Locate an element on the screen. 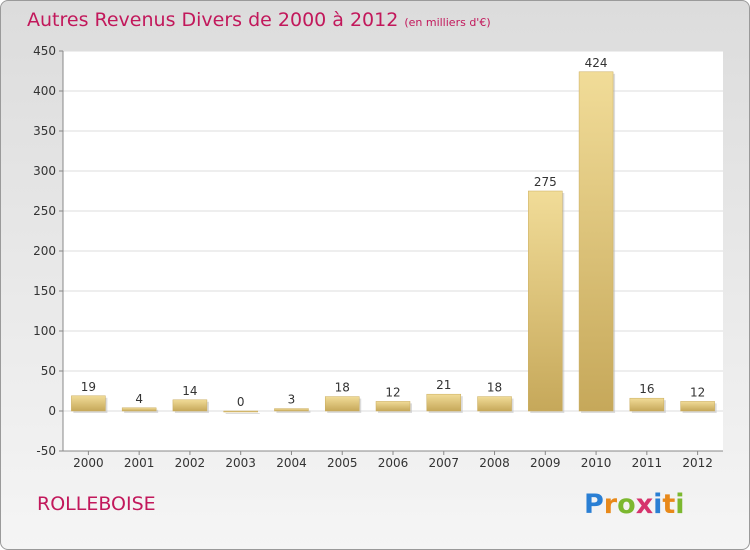 This screenshot has width=750, height=550. y-tick-label: 100 is located at coordinates (44, 331).